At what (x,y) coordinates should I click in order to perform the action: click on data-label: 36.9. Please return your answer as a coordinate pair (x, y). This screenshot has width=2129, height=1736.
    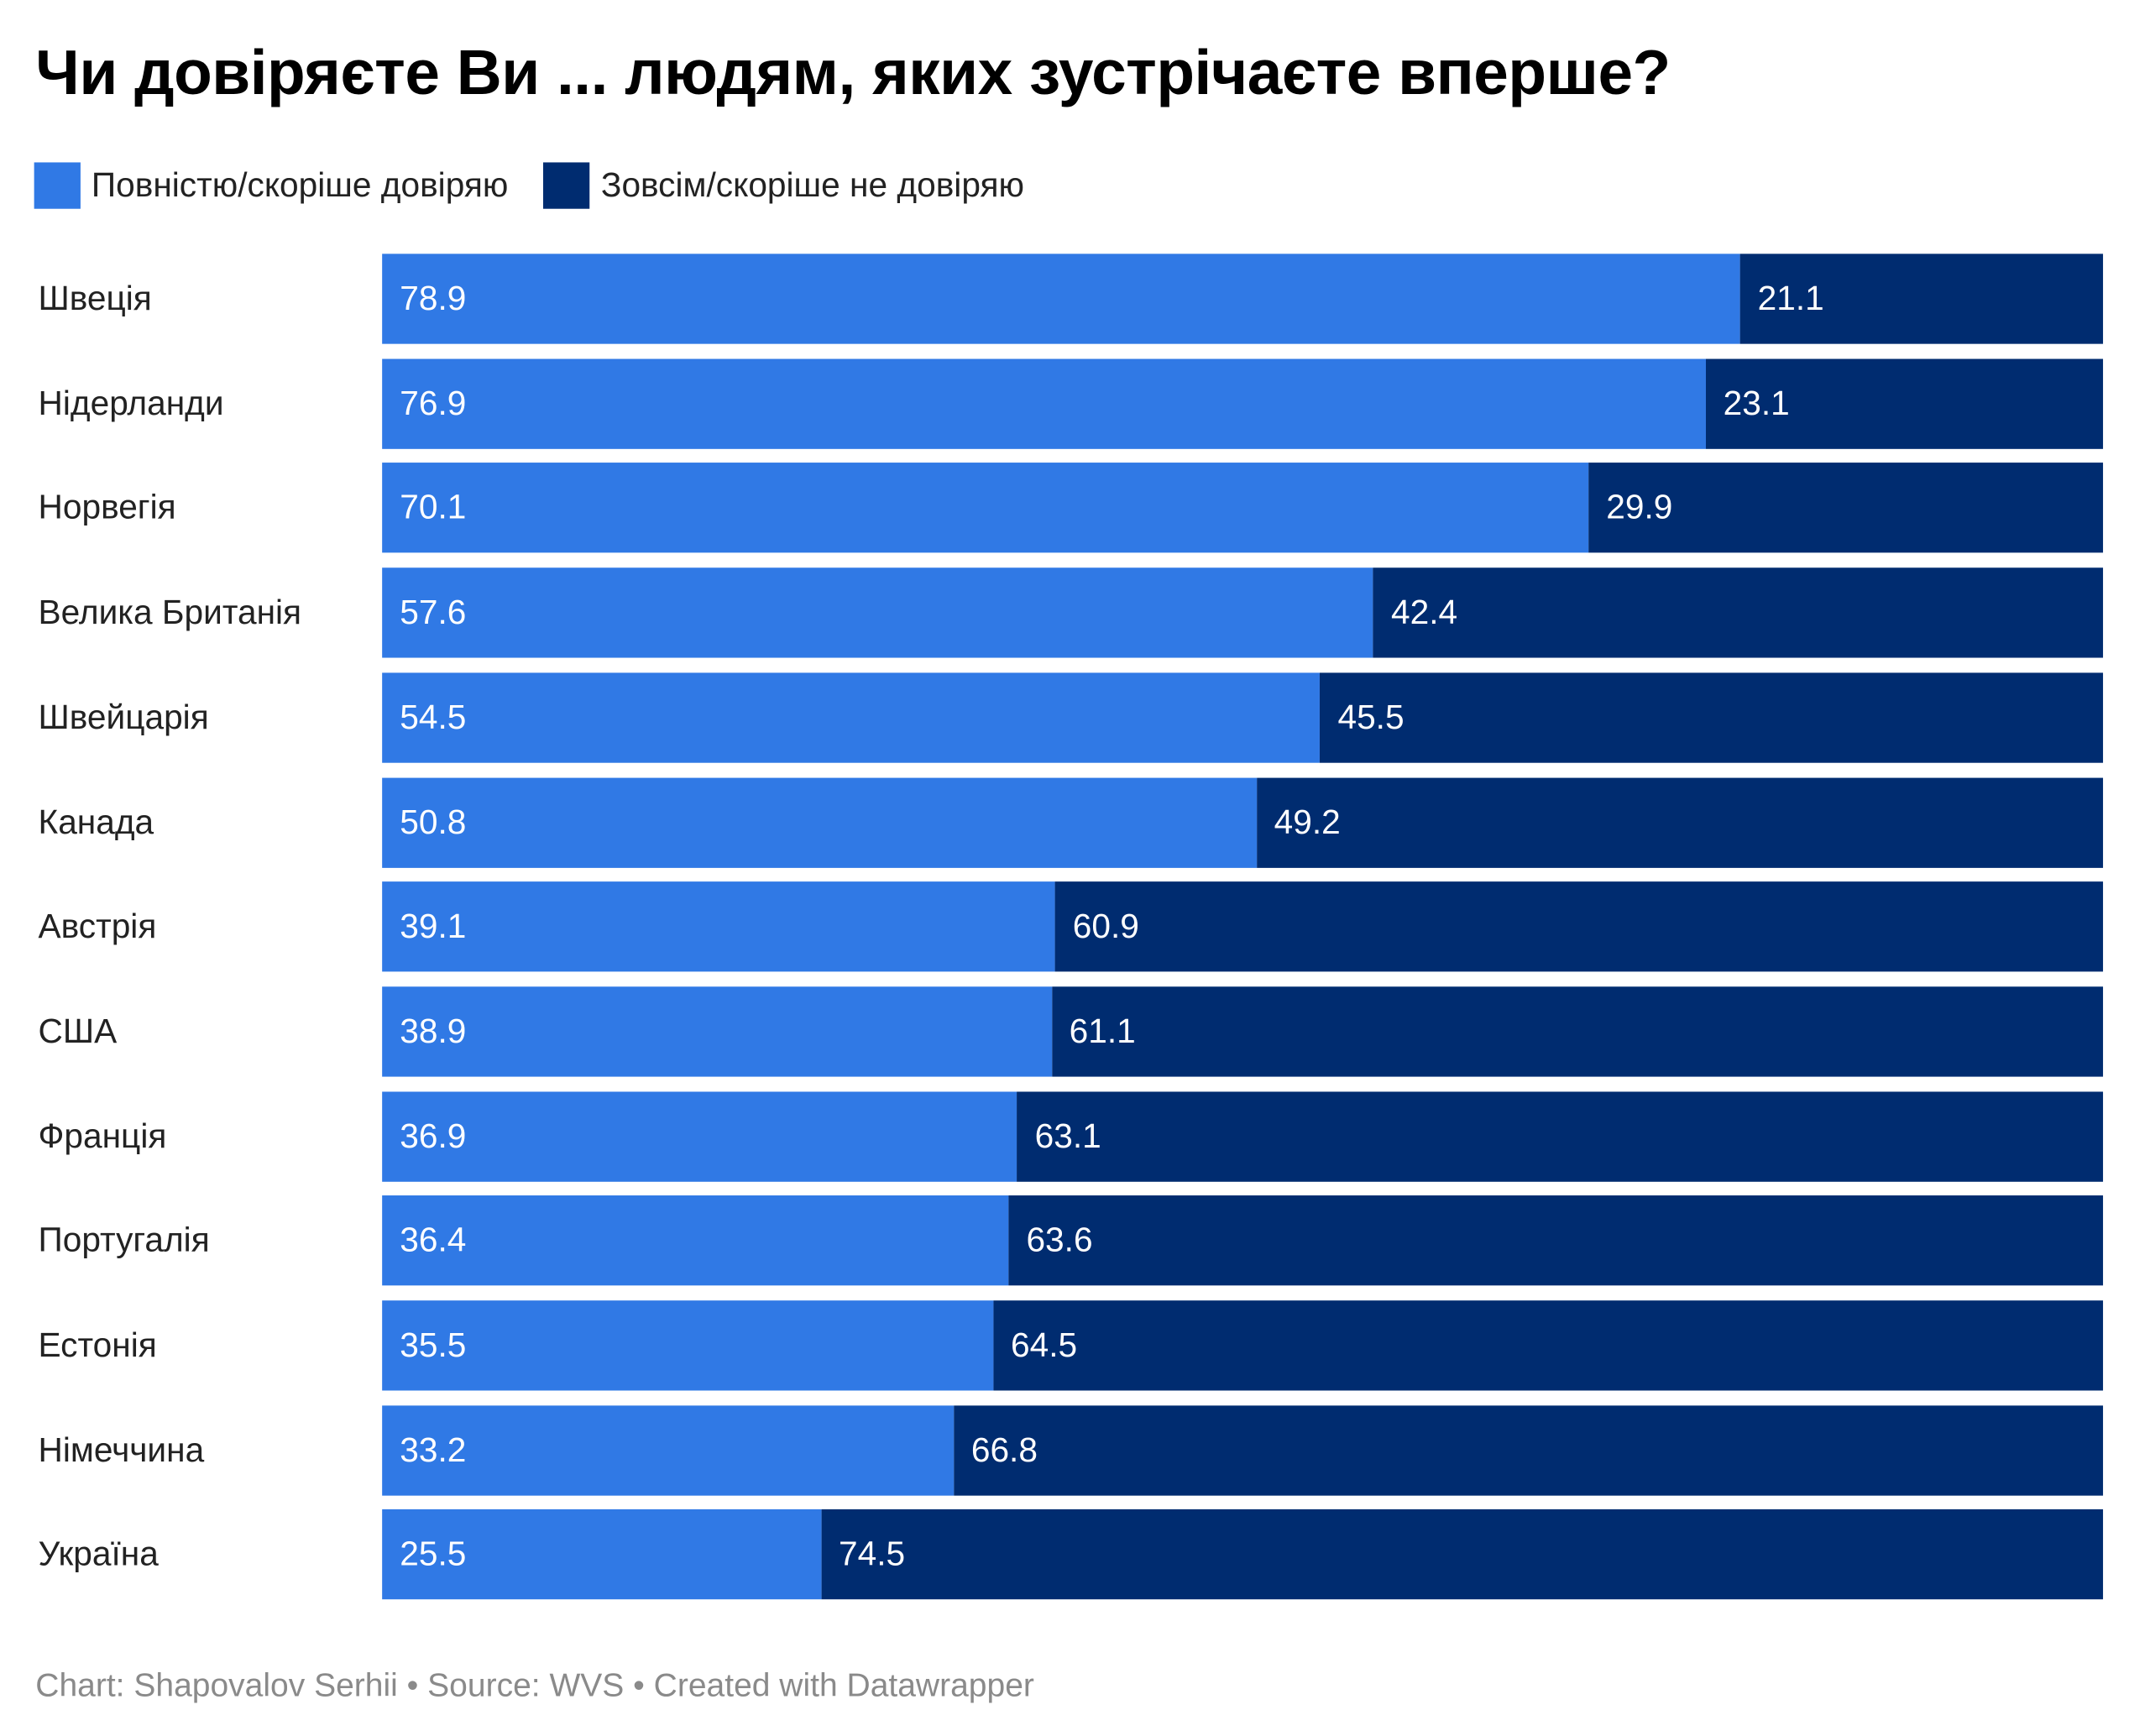
    Looking at the image, I should click on (434, 1136).